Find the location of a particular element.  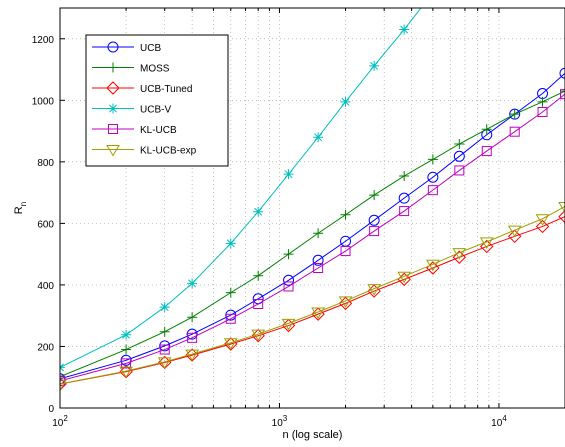

y-tick-label: 600 is located at coordinates (45, 224).